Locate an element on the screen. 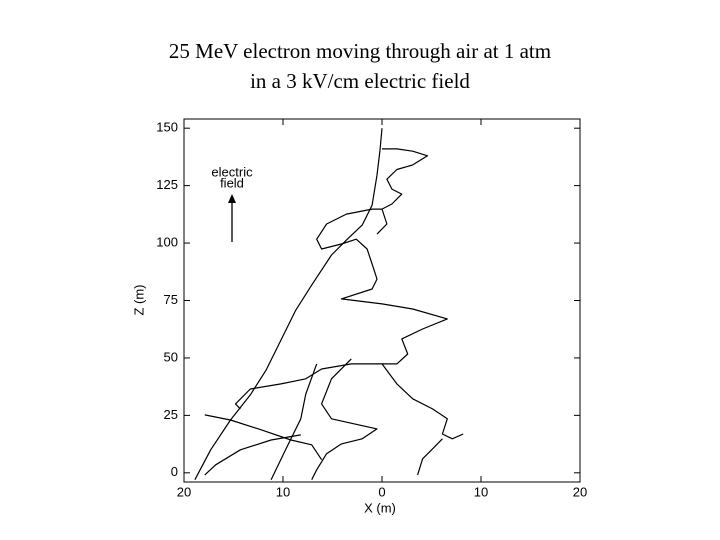 The image size is (720, 540). annotation: field is located at coordinates (232, 182).